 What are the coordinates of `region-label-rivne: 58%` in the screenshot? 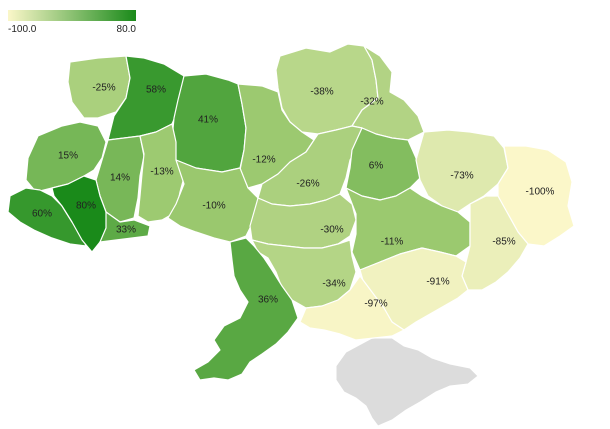 It's located at (156, 90).